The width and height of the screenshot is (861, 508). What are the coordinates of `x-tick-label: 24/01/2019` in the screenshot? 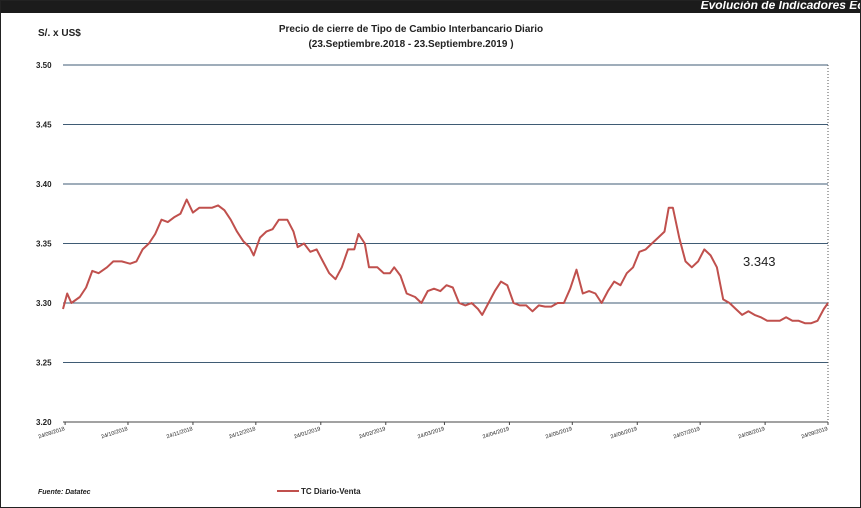 It's located at (307, 433).